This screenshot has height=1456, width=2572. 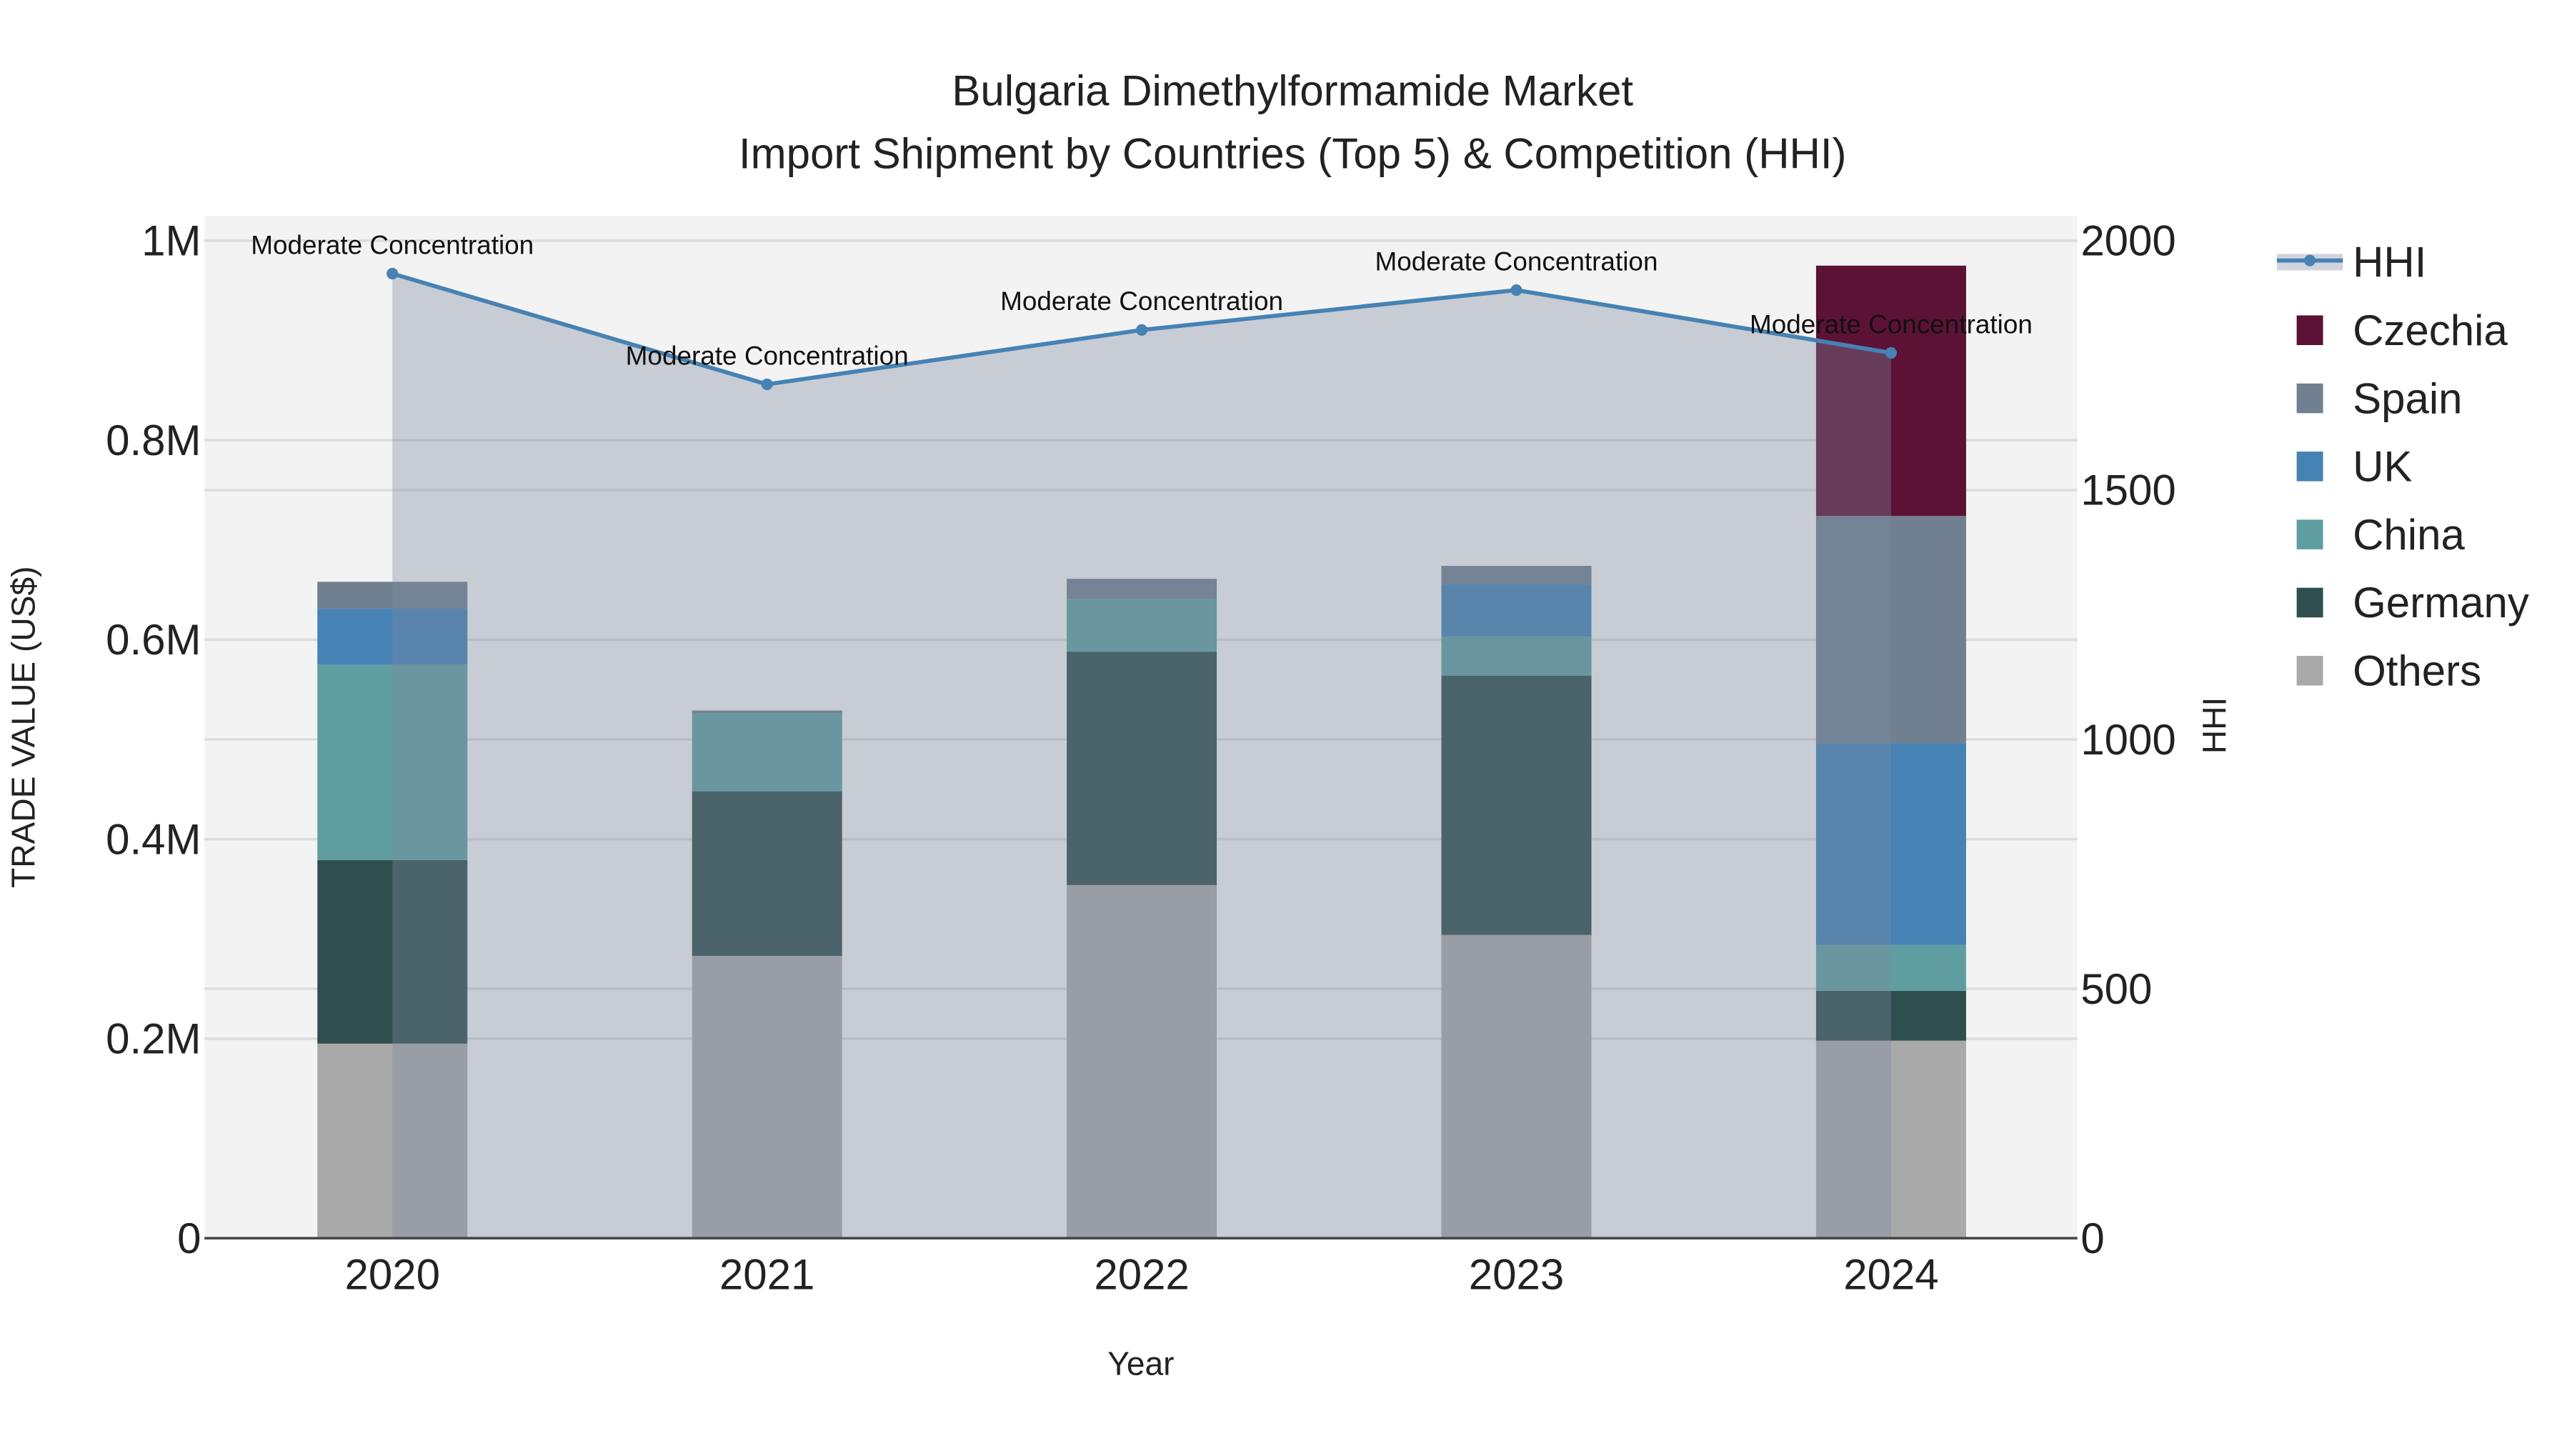 What do you see at coordinates (767, 712) in the screenshot?
I see `bar-spain-2021` at bounding box center [767, 712].